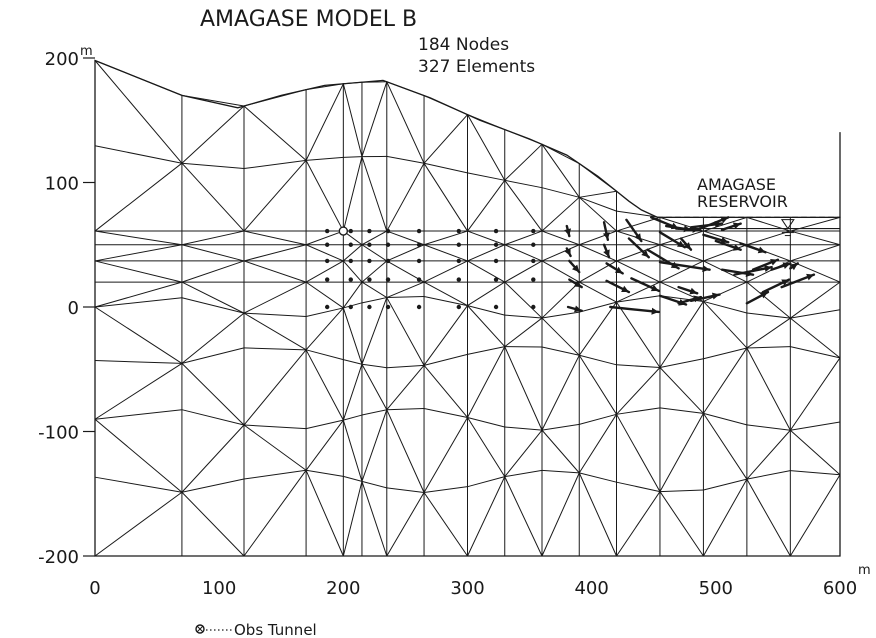 The width and height of the screenshot is (876, 638). I want to click on y-tick: 0, so click(81, 308).